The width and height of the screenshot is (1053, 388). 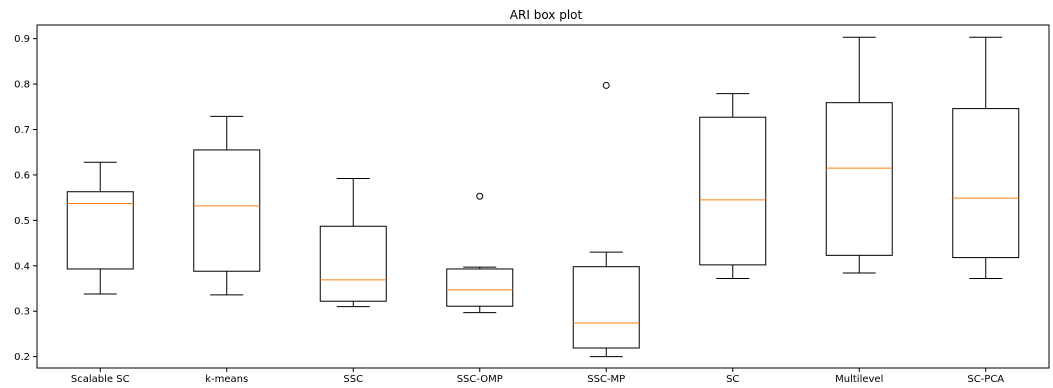 I want to click on box-ssc-omp, so click(x=480, y=253).